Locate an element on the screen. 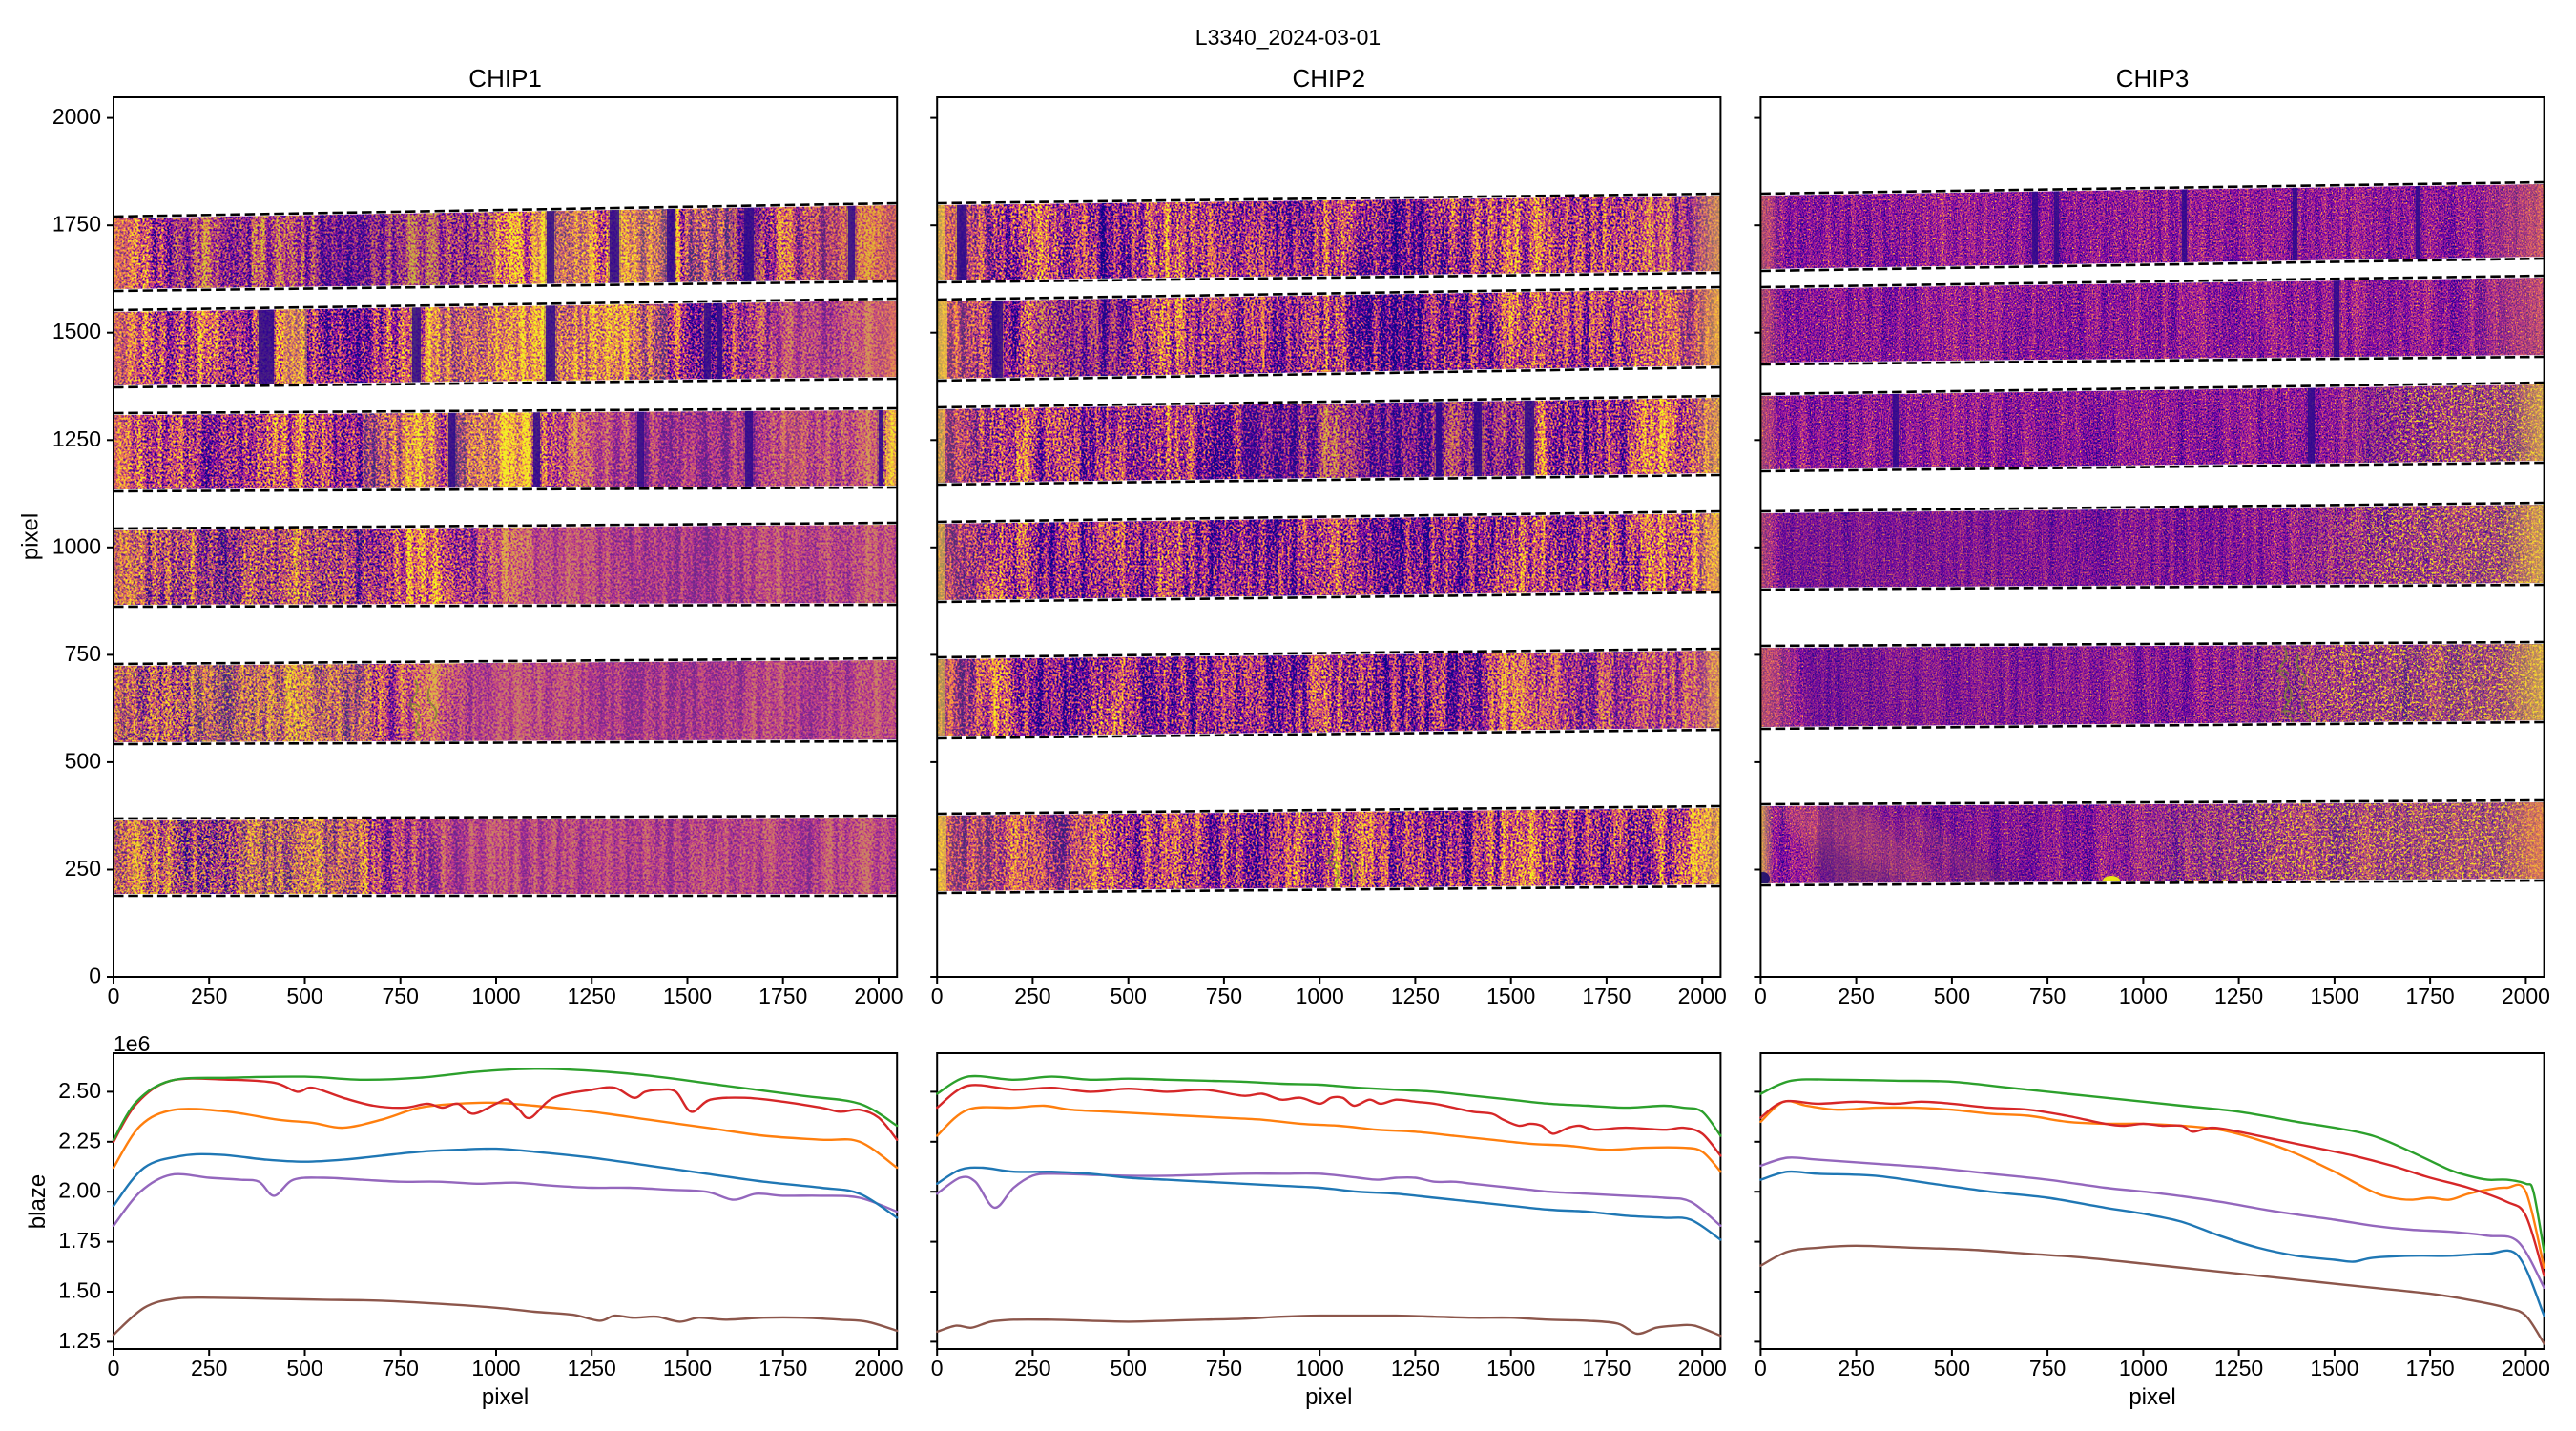 Image resolution: width=2576 pixels, height=1431 pixels. svg-text: CHIP2 is located at coordinates (1329, 78).